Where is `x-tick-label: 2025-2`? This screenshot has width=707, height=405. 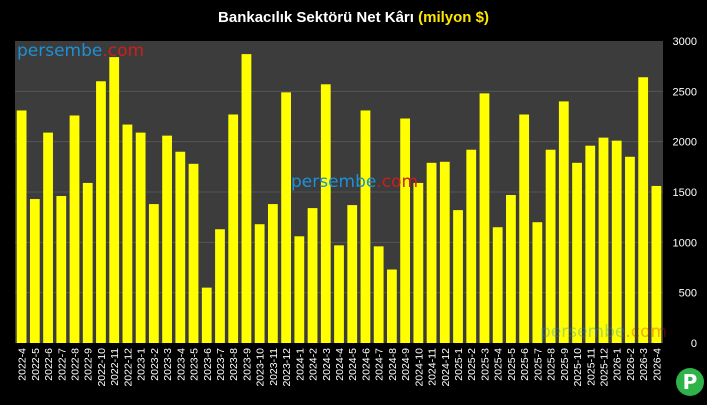 x-tick-label: 2025-2 is located at coordinates (472, 364).